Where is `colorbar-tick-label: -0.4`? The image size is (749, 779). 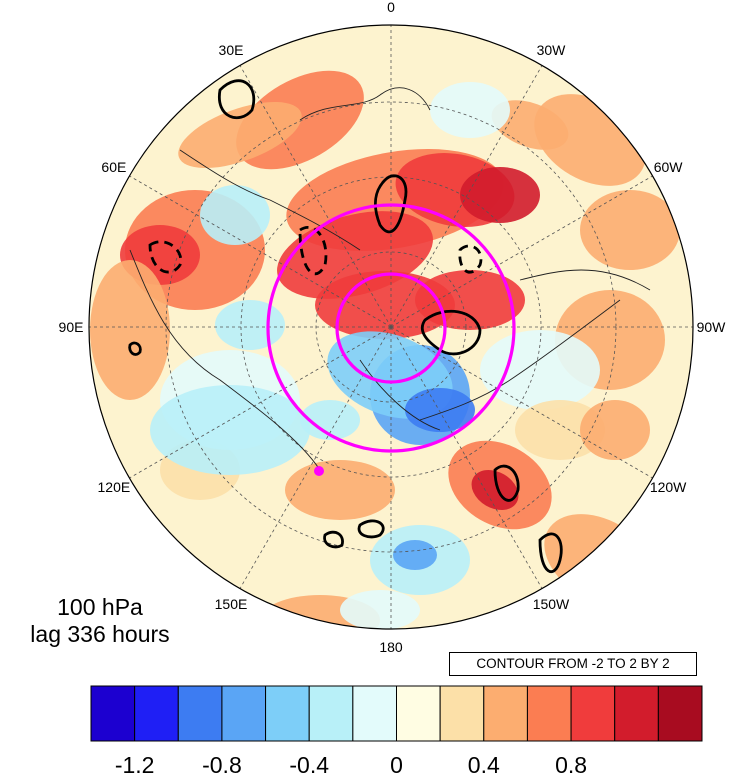
colorbar-tick-label: -0.4 is located at coordinates (309, 765).